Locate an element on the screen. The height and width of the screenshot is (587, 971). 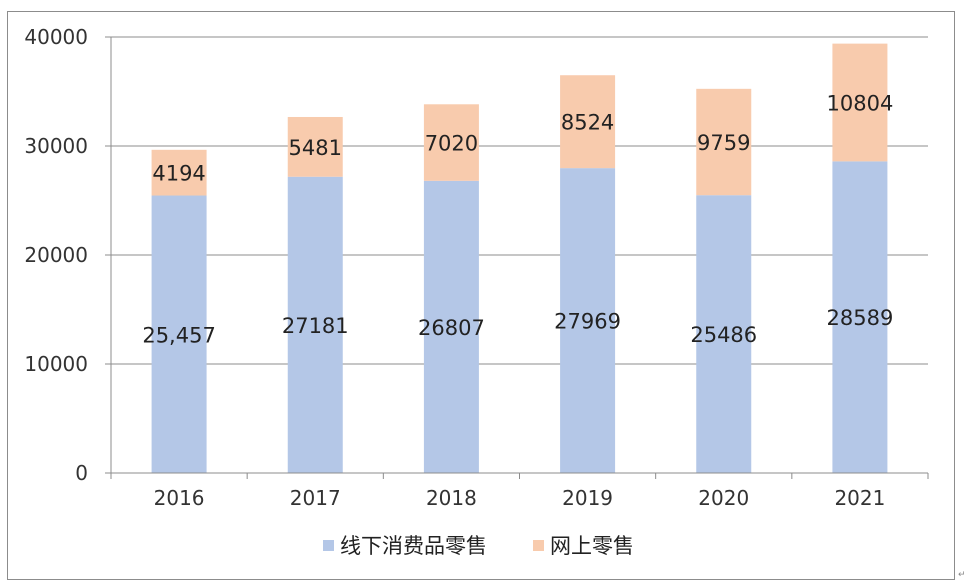
x-tick-label: 2016 is located at coordinates (179, 498).